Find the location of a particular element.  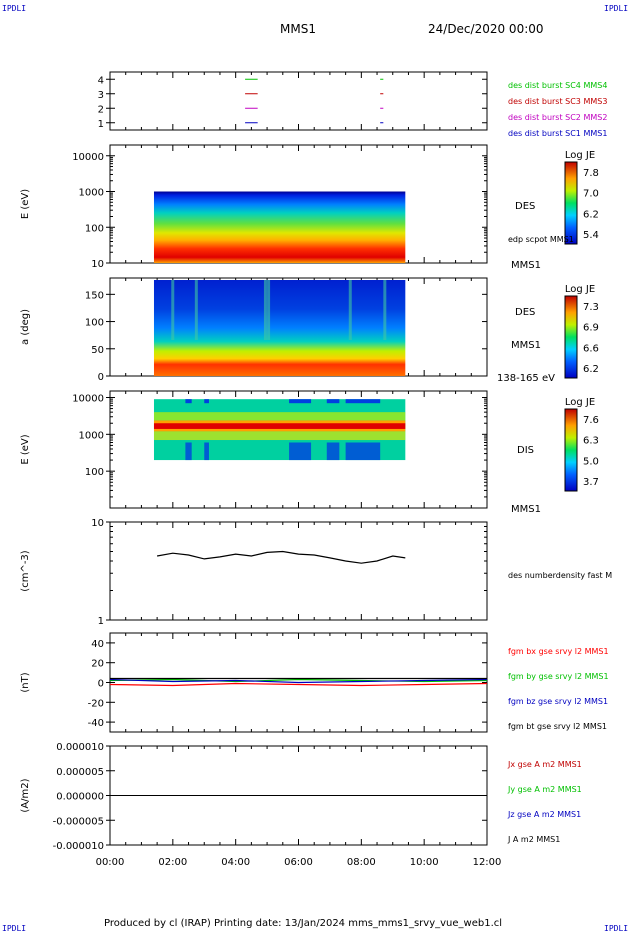

current-y-tick-label: 0.000005 is located at coordinates (80, 772).